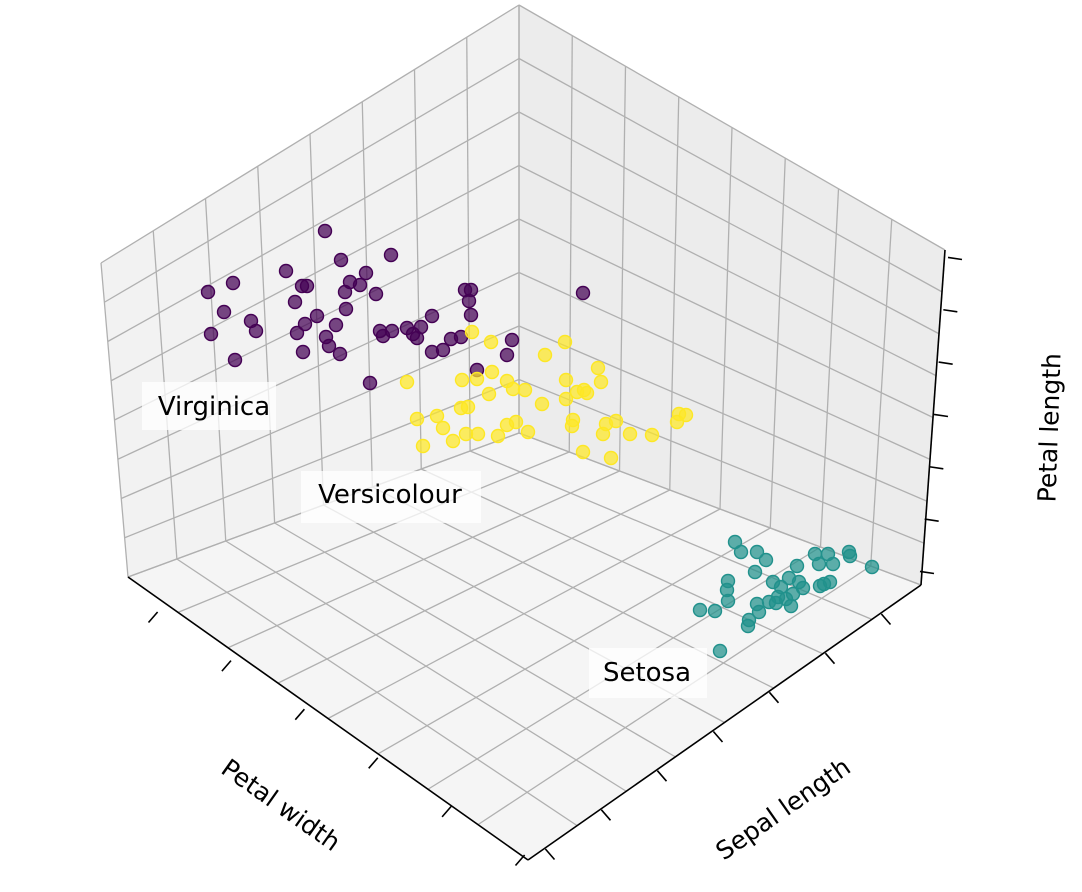 The image size is (1082, 892). I want to click on cluster-label-setosa: Setosa, so click(648, 673).